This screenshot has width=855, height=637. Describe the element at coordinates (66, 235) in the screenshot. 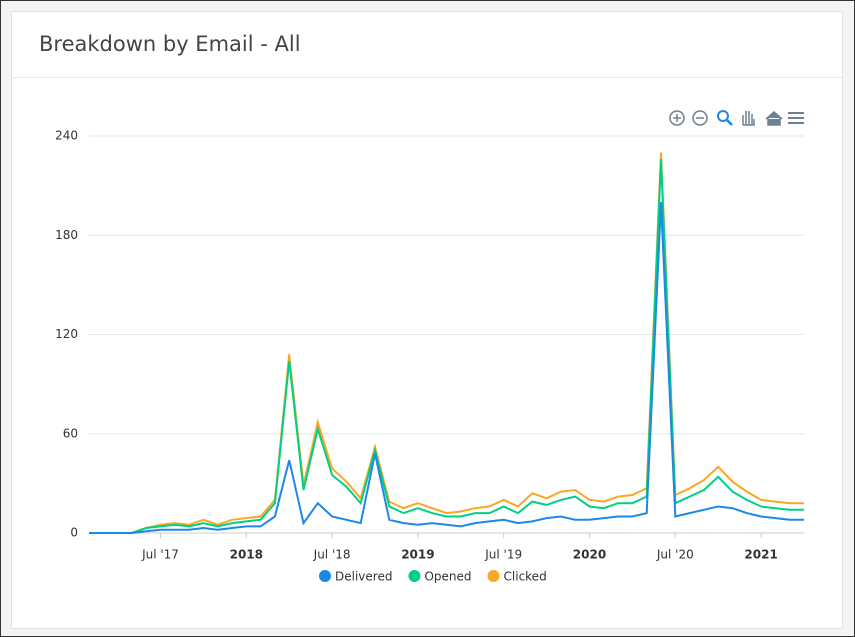

I see `y-tick-label: 180` at that location.